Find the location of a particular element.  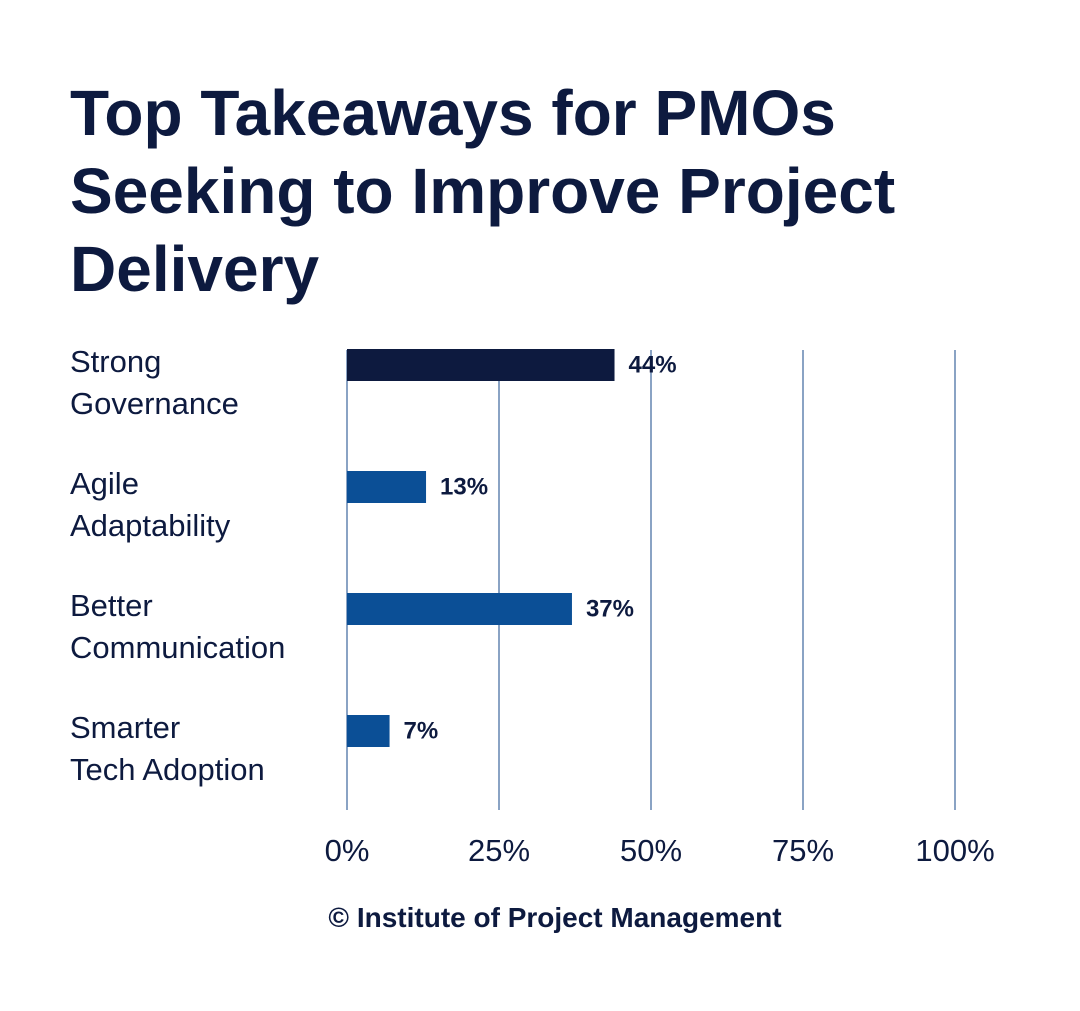

x-tick-label: 100% is located at coordinates (954, 850).